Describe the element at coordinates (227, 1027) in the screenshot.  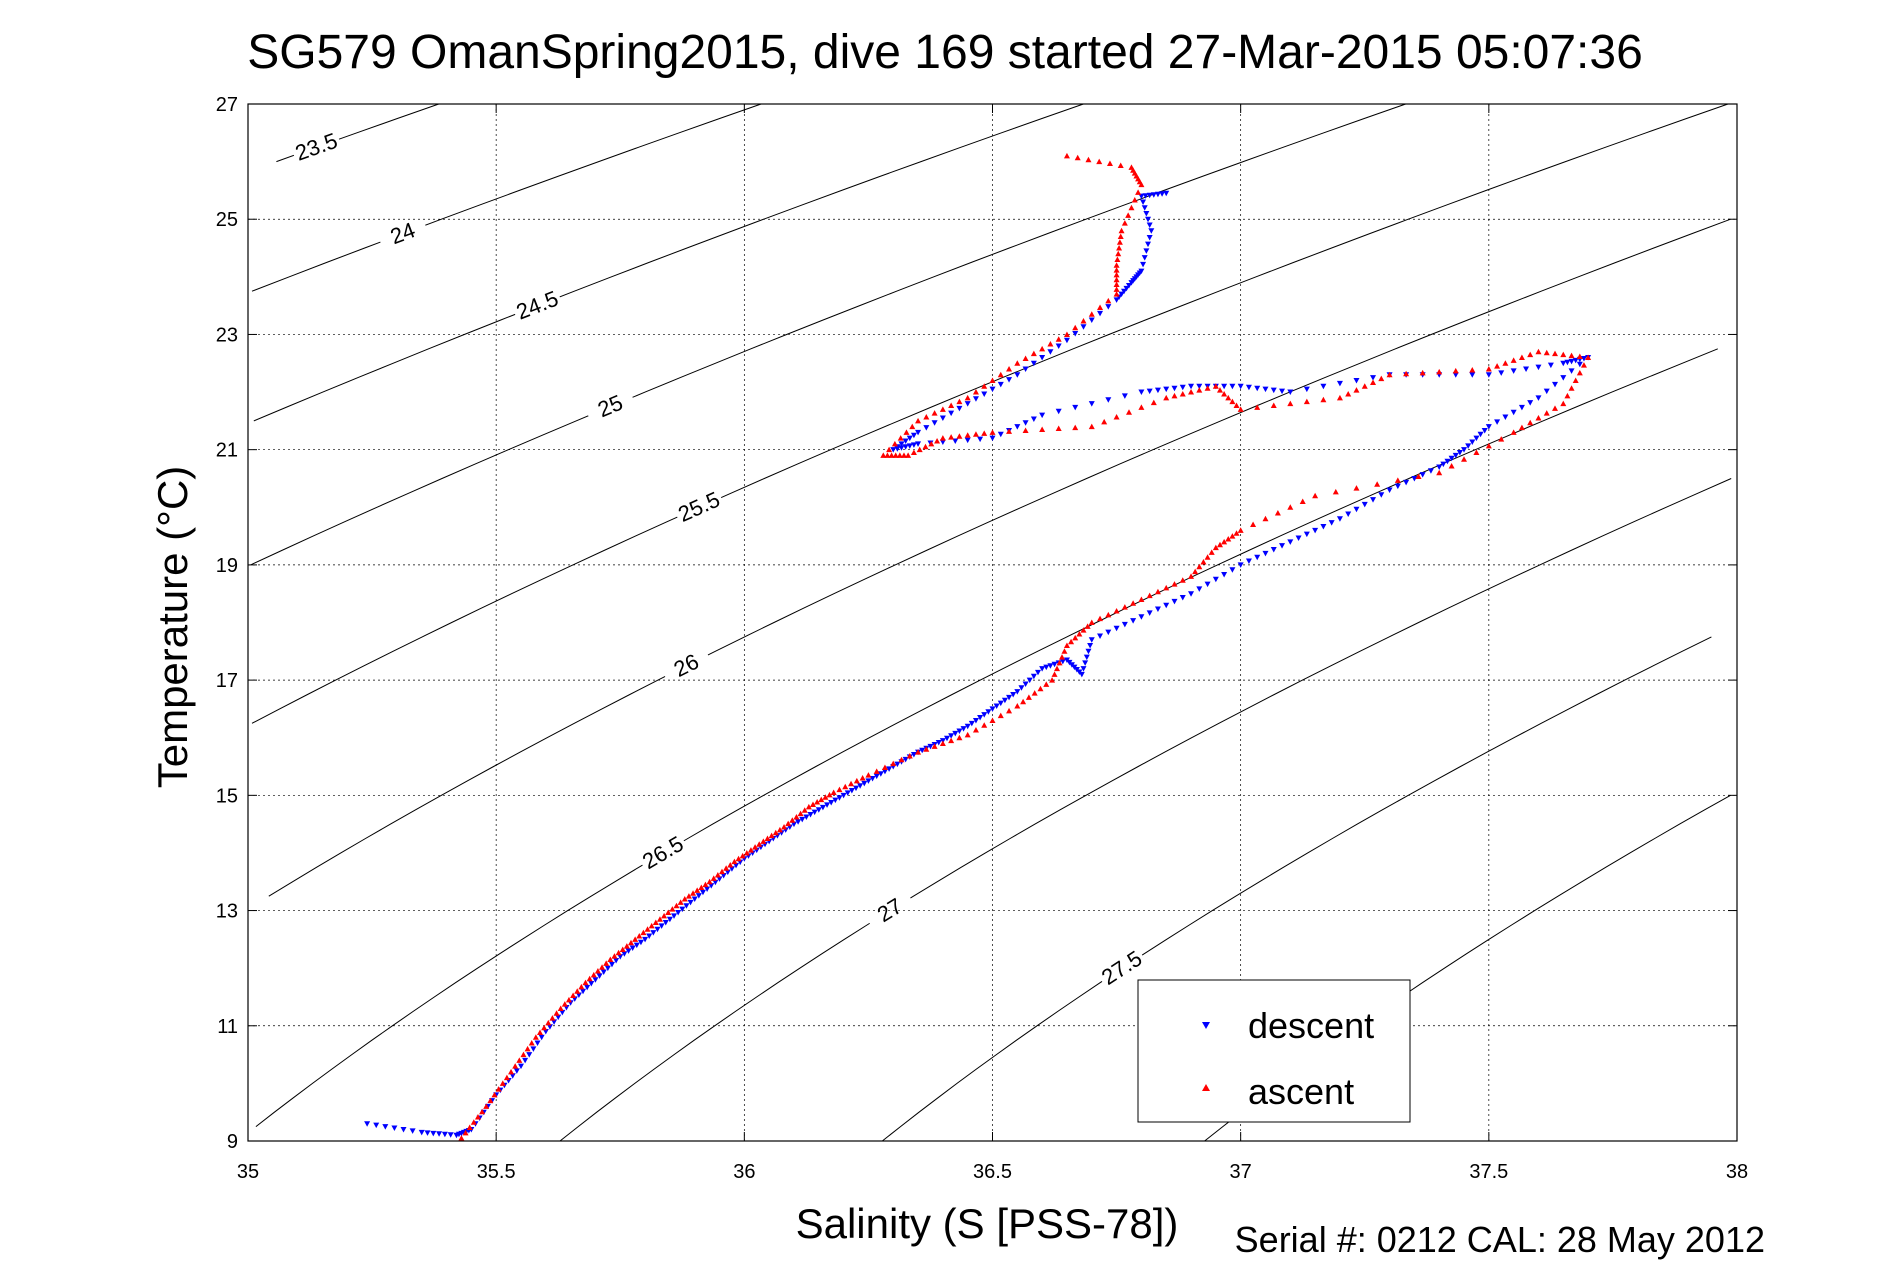
I see `y-tick-label: 11` at that location.